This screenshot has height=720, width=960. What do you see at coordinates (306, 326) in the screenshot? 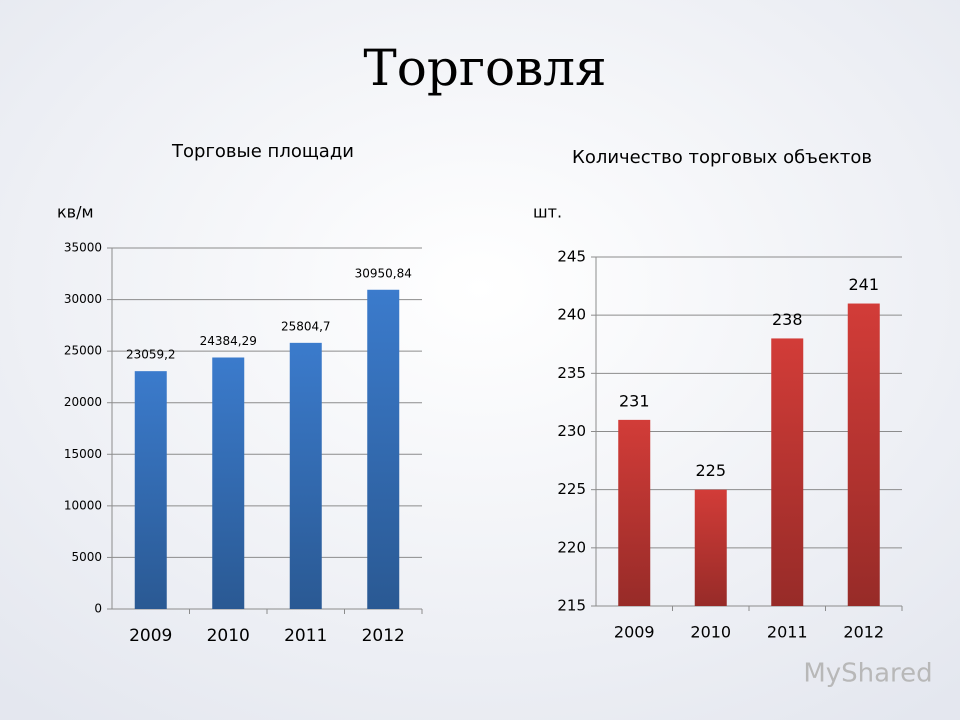
I see `value-label: 25804,7` at bounding box center [306, 326].